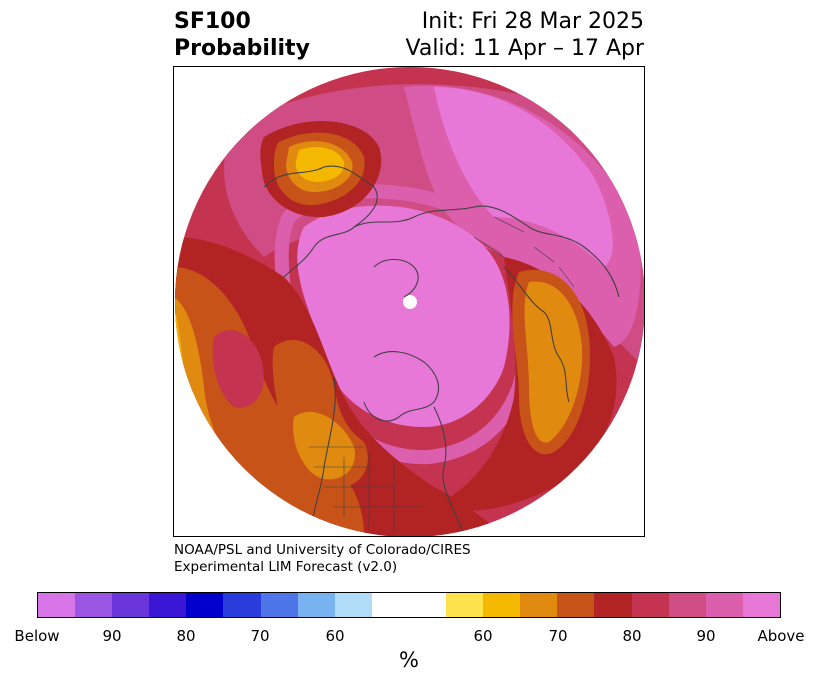 This screenshot has width=819, height=686. Describe the element at coordinates (320, 164) in the screenshot. I see `field-amber-europe` at that location.